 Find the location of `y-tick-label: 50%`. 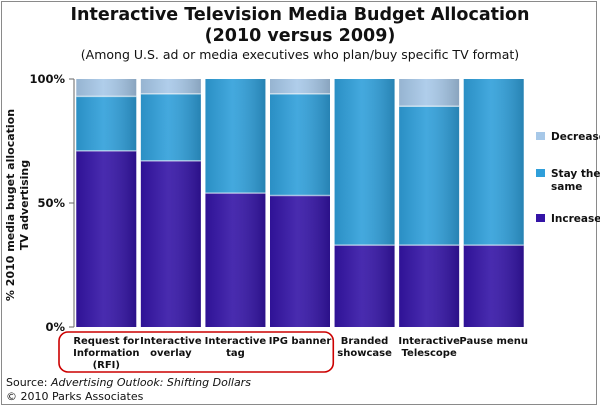

y-tick-label: 50% is located at coordinates (51, 203).